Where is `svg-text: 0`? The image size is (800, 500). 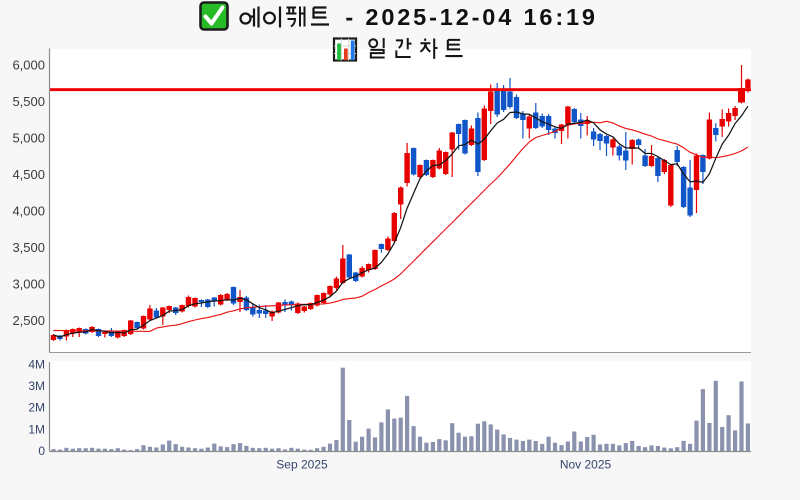
svg-text: 0 is located at coordinates (41, 451).